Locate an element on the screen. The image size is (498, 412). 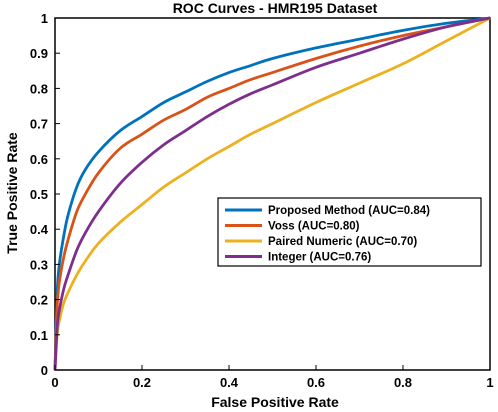
legend-label-3: Integer (AUC=0.76) is located at coordinates (319, 258).